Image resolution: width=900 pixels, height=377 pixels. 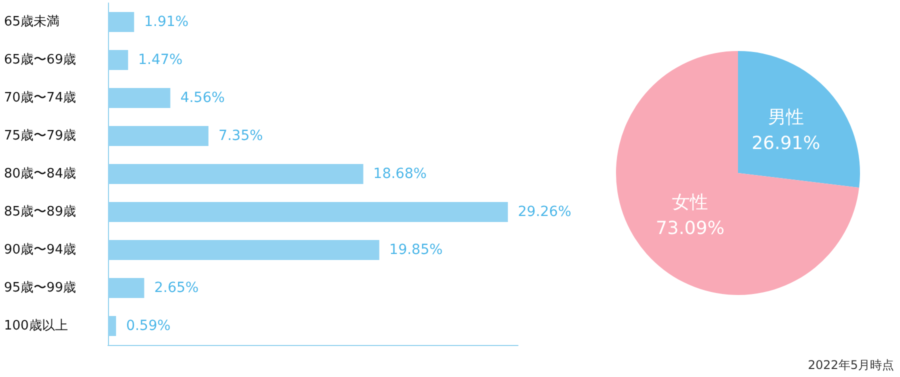 I want to click on y-tick-label: 80歳〜84歳, so click(x=40, y=174).